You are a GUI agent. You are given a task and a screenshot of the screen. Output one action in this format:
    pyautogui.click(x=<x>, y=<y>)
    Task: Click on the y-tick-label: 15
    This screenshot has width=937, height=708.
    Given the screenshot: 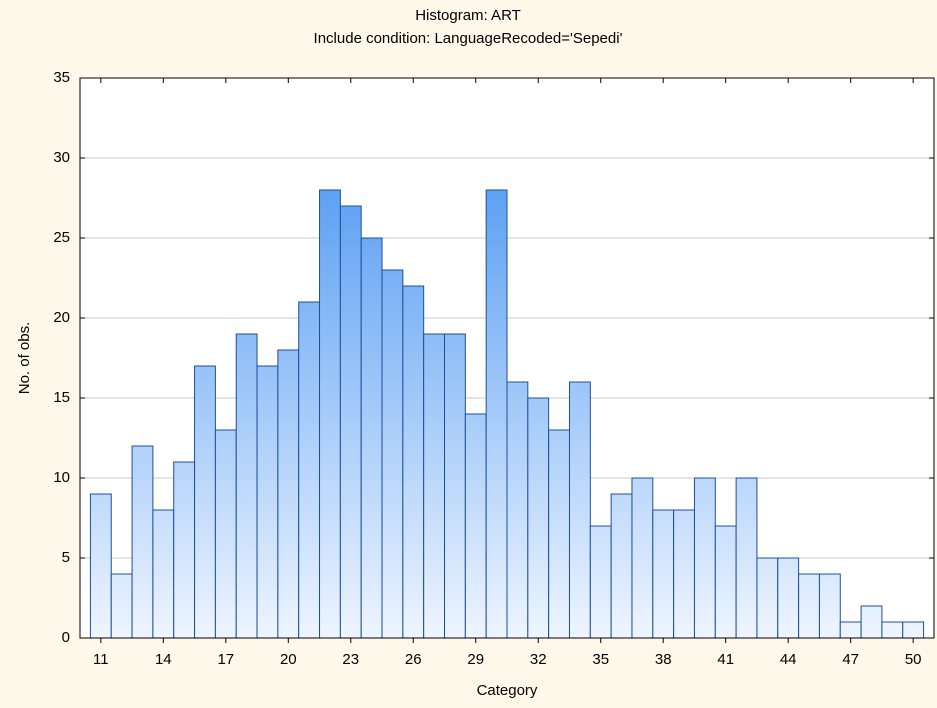 What is the action you would take?
    pyautogui.click(x=61, y=397)
    